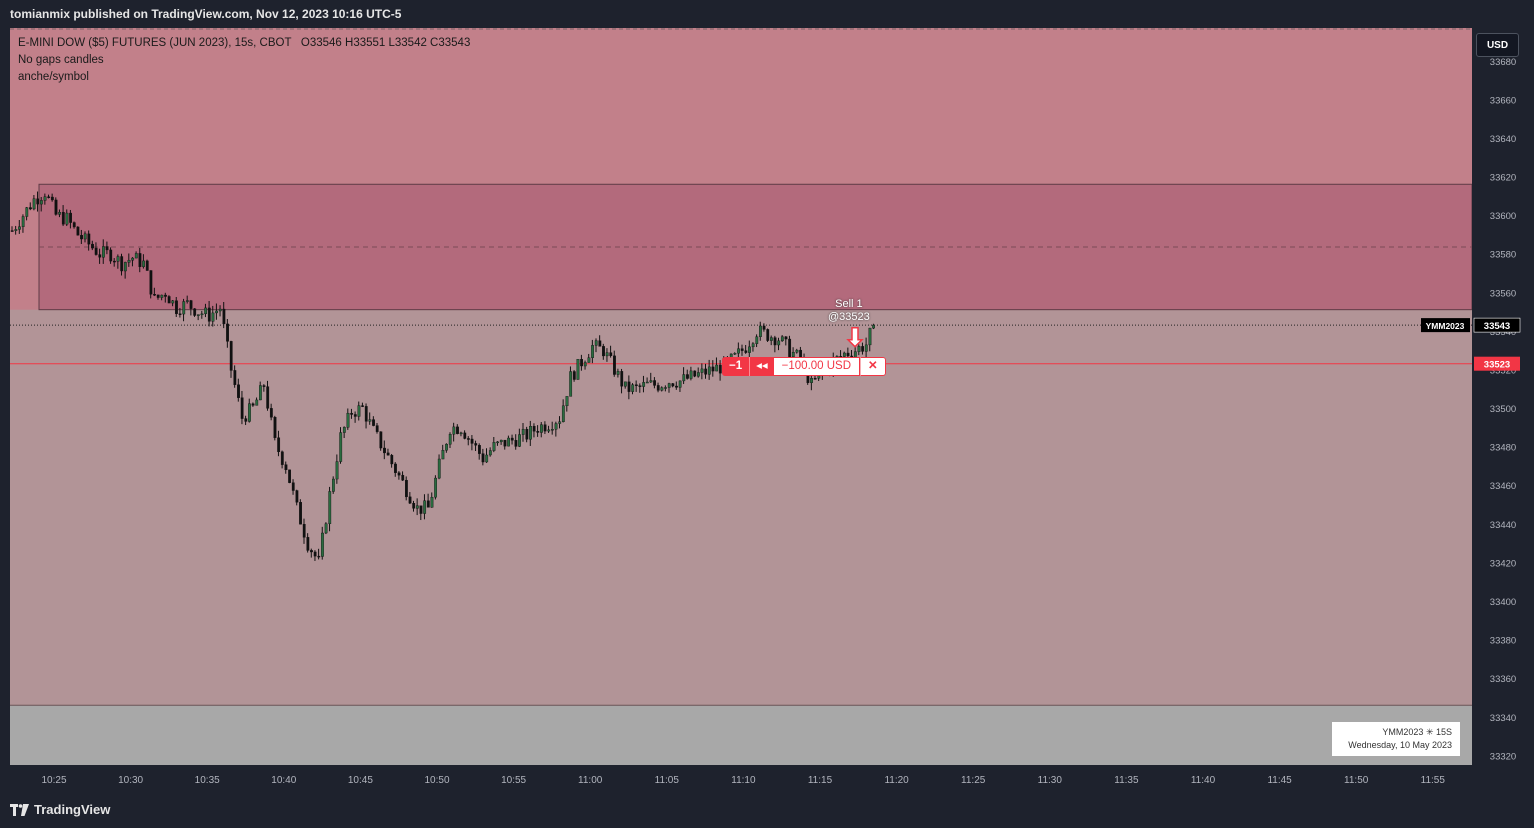 This screenshot has height=828, width=1534. Describe the element at coordinates (53, 77) in the screenshot. I see `legend-indicator-2: anche/symbol` at that location.